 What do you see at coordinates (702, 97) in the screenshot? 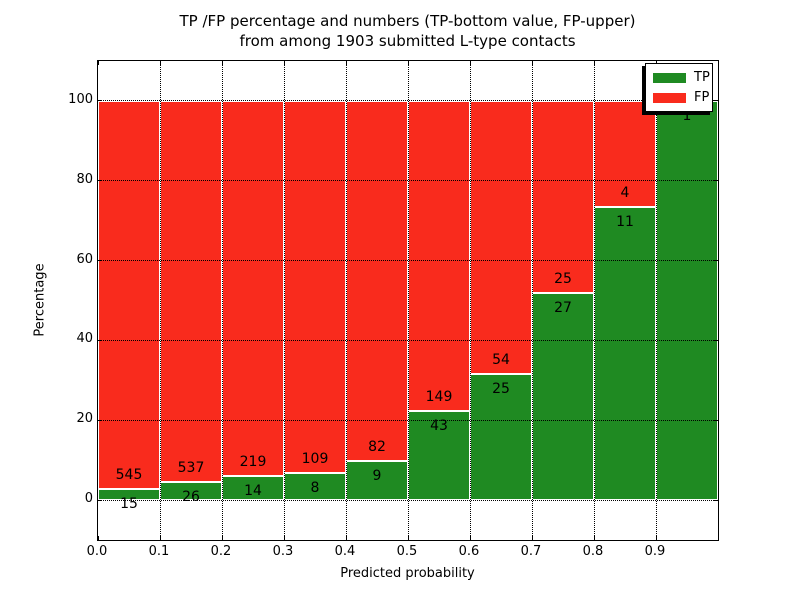
I see `legend-label: FP` at bounding box center [702, 97].